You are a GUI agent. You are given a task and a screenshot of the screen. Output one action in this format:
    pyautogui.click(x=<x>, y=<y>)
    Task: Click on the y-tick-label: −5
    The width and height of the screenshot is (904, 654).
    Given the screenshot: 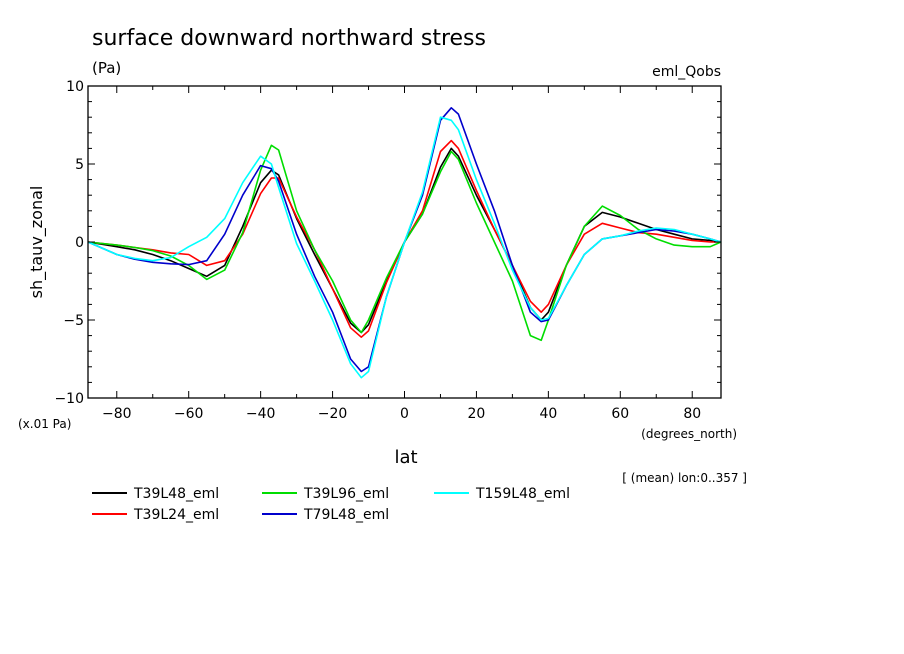 What is the action you would take?
    pyautogui.click(x=73, y=321)
    